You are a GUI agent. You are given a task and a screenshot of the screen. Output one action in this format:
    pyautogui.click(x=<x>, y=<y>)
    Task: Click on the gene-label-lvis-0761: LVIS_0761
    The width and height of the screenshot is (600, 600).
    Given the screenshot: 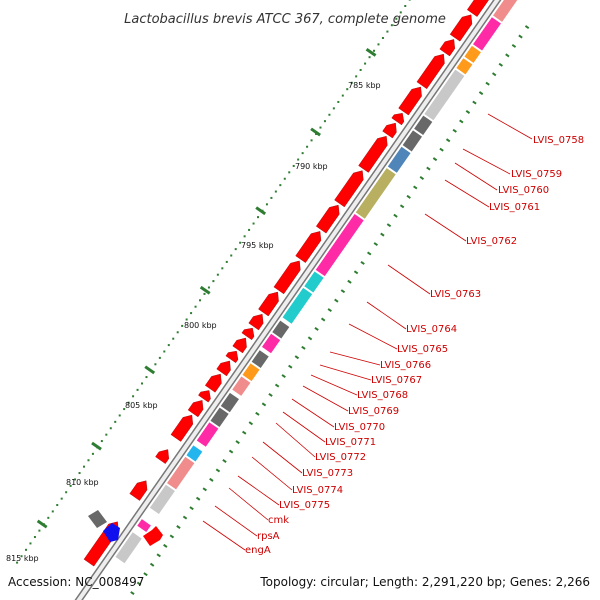 What is the action you would take?
    pyautogui.click(x=514, y=207)
    